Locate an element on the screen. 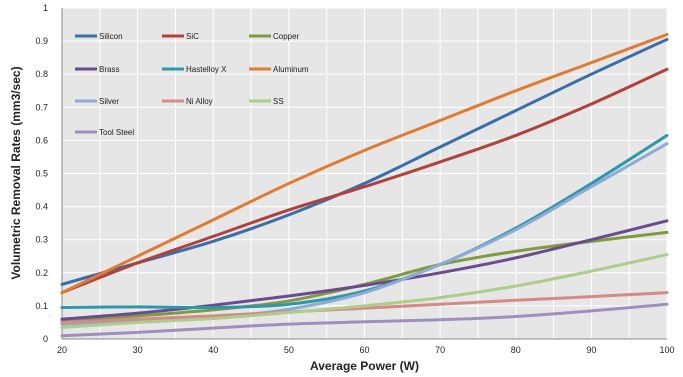 This screenshot has width=683, height=377. x-tick-label: 70 is located at coordinates (440, 350).